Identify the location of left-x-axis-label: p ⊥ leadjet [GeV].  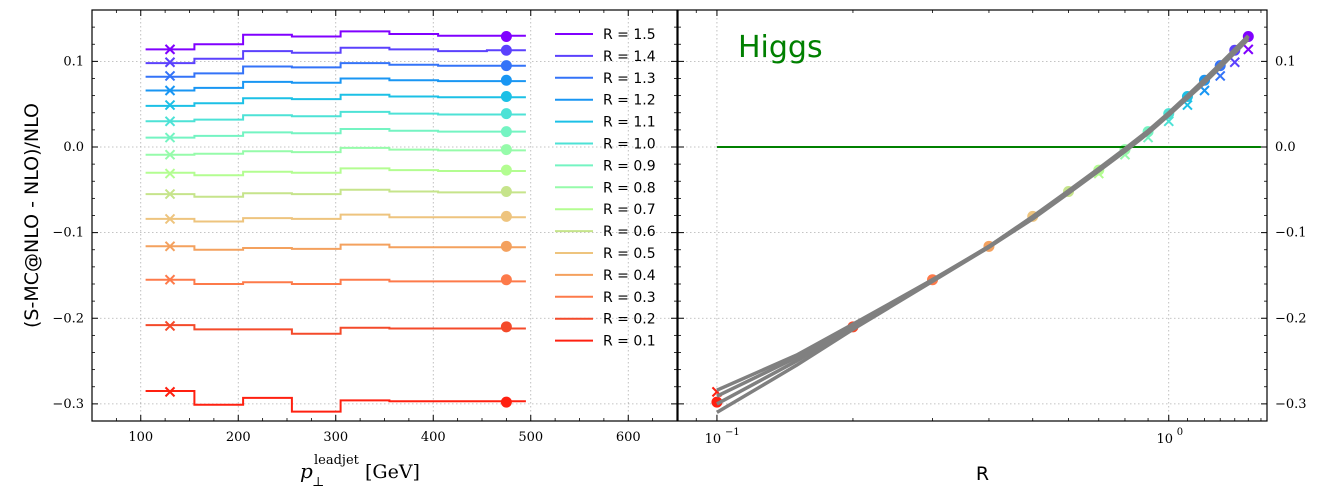
(360, 471).